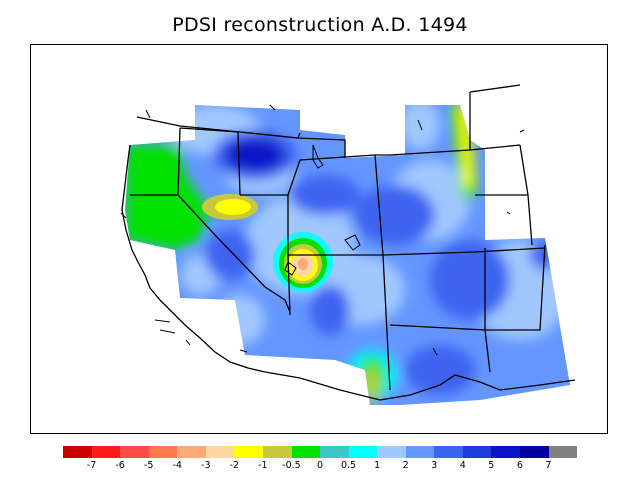 This screenshot has height=480, width=640. I want to click on legend-label: -2, so click(234, 465).